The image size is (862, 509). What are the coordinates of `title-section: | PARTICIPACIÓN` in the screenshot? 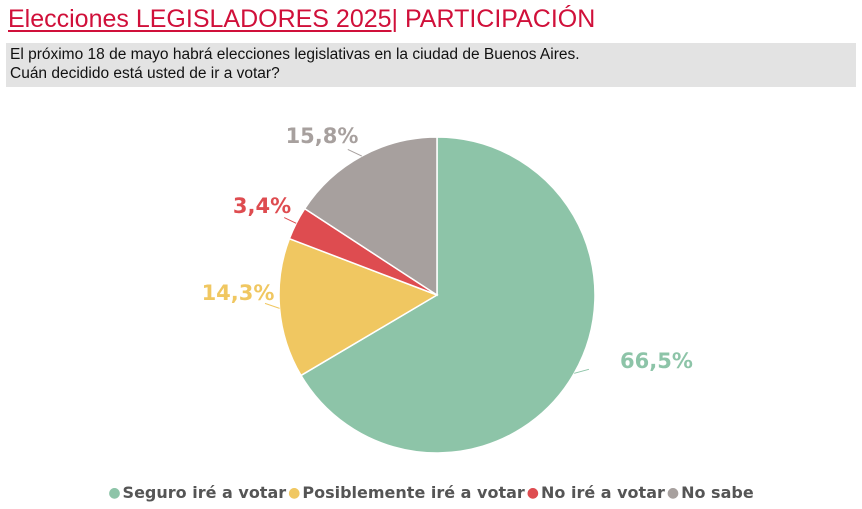 It's located at (493, 19).